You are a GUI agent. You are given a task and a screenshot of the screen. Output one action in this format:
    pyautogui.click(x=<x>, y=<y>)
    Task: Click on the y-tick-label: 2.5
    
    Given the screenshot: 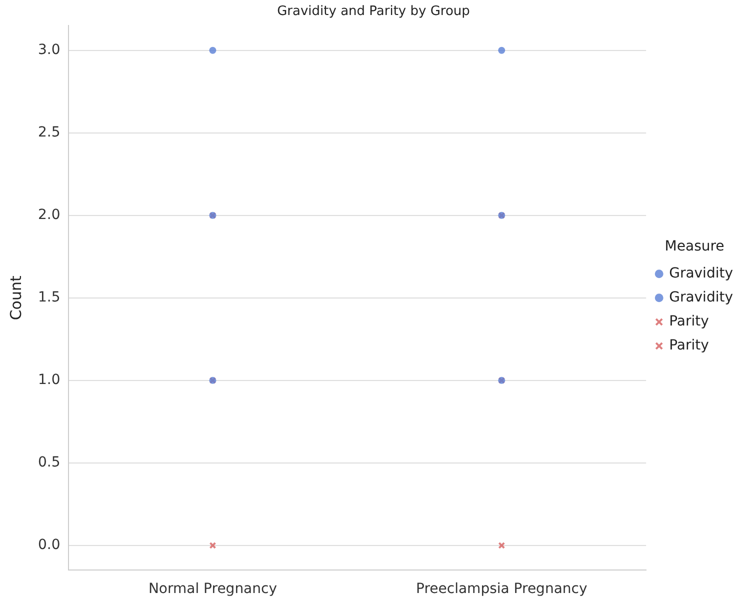 What is the action you would take?
    pyautogui.click(x=49, y=132)
    